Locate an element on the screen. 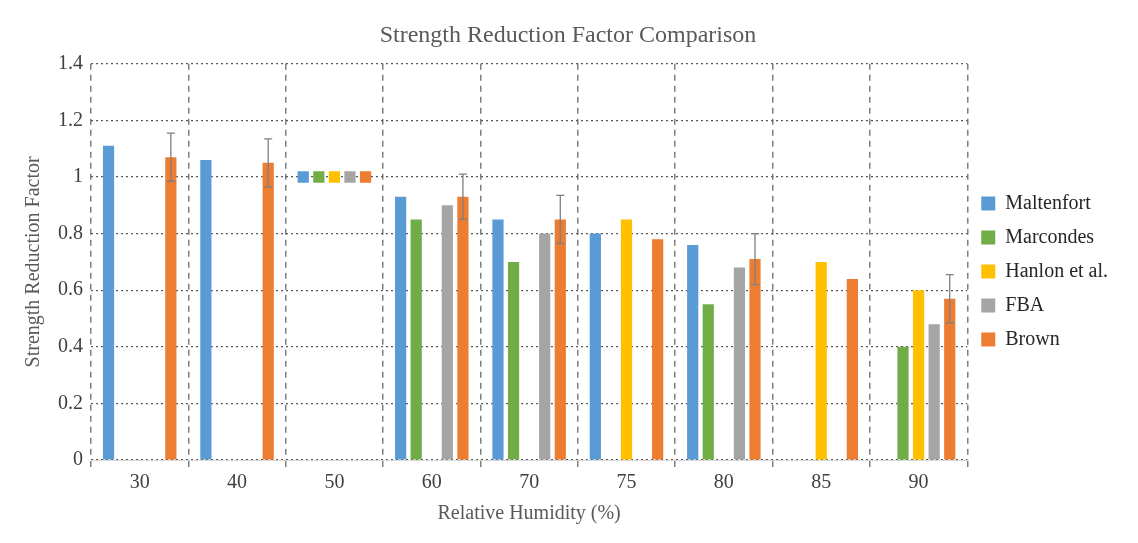 The width and height of the screenshot is (1138, 543). legend-label: Maltenfort is located at coordinates (1048, 201).